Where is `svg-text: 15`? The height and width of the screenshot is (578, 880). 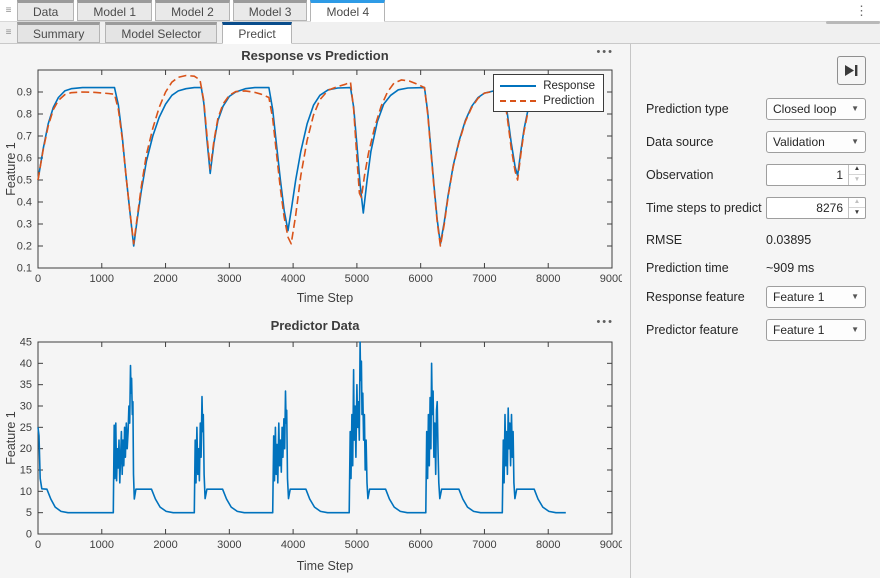
svg-text: 15 is located at coordinates (26, 471).